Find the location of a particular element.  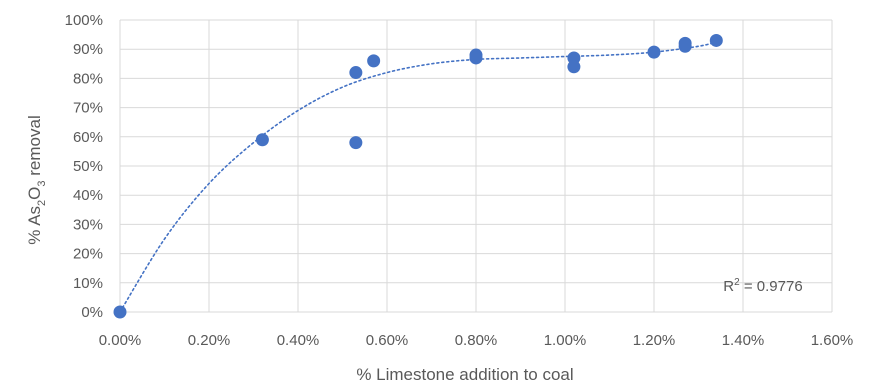

y-axis-title: % As2O3 removal is located at coordinates (36, 179).